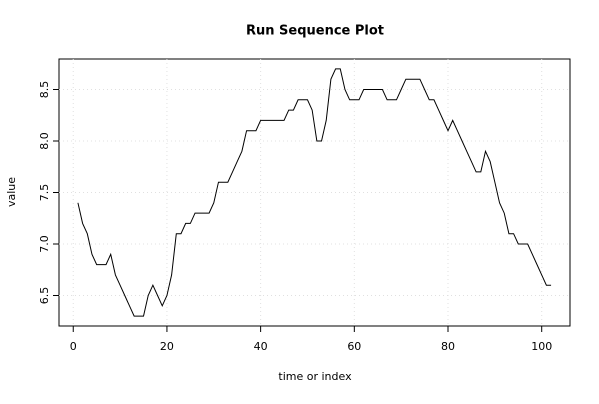  What do you see at coordinates (354, 346) in the screenshot?
I see `x-tick-label: 60` at bounding box center [354, 346].